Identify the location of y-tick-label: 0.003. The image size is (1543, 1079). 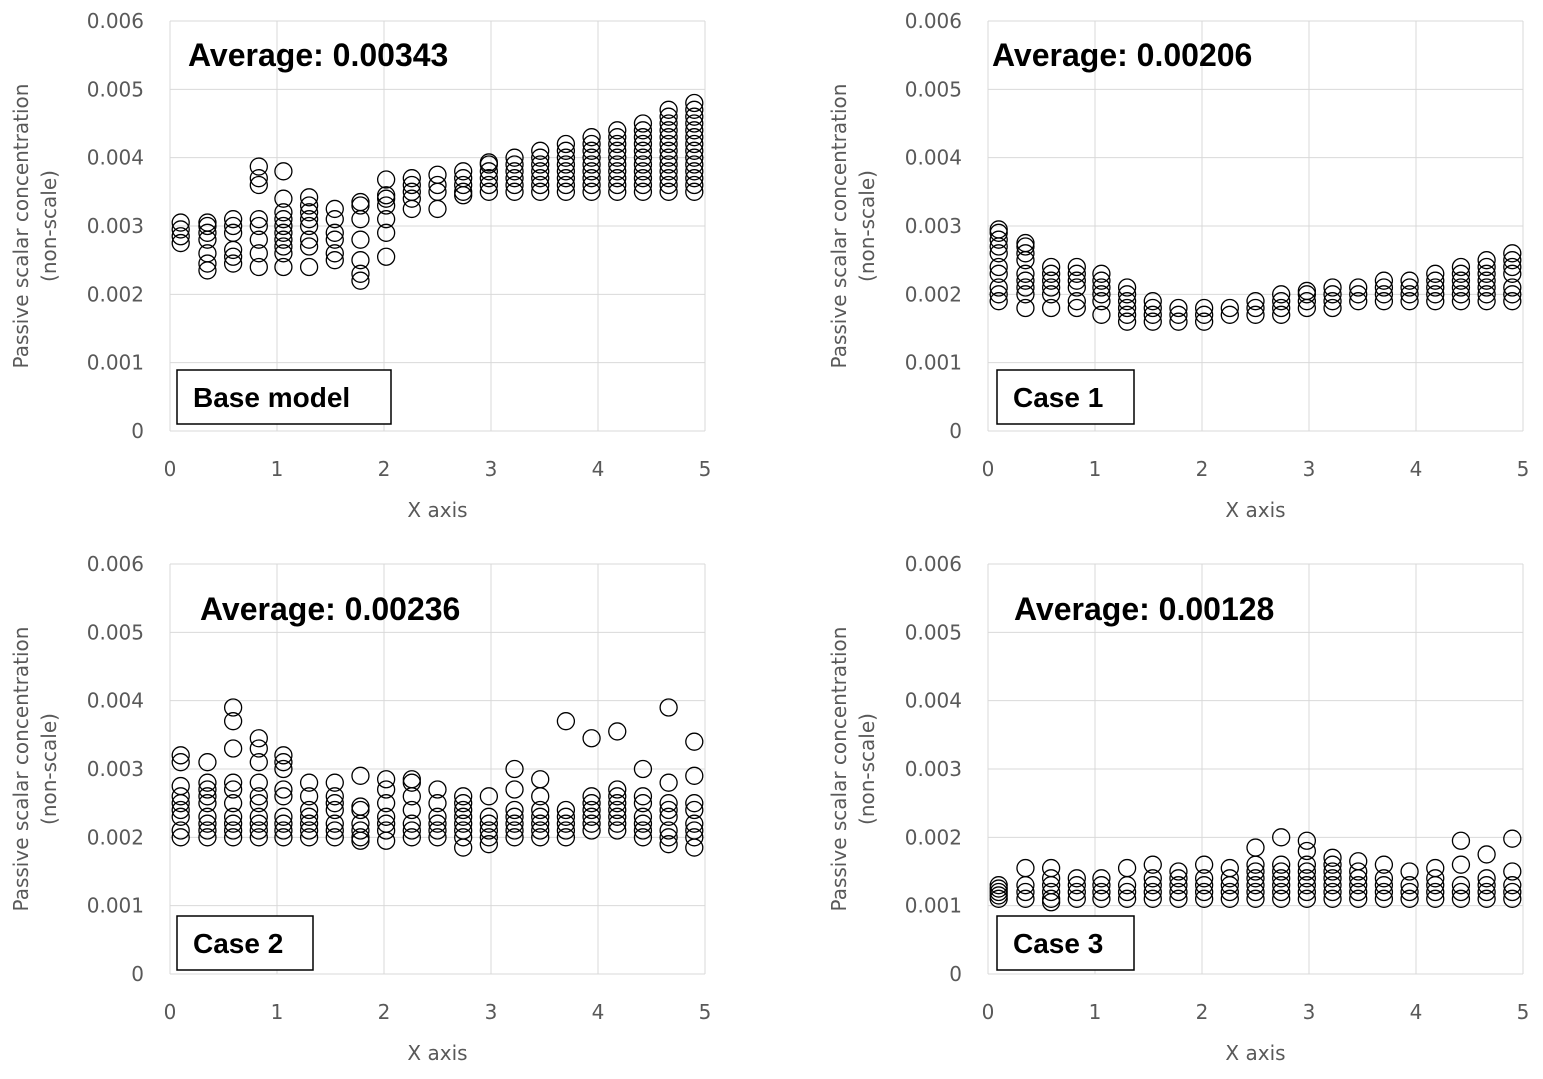
(933, 226).